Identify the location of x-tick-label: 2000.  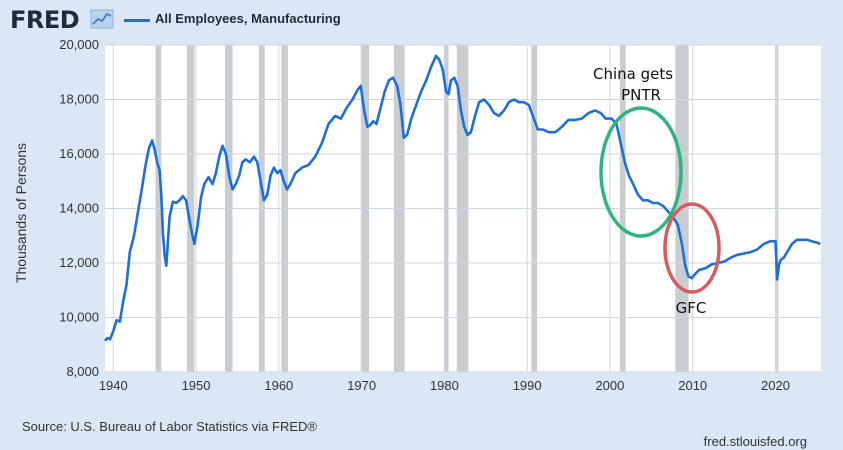
(609, 385).